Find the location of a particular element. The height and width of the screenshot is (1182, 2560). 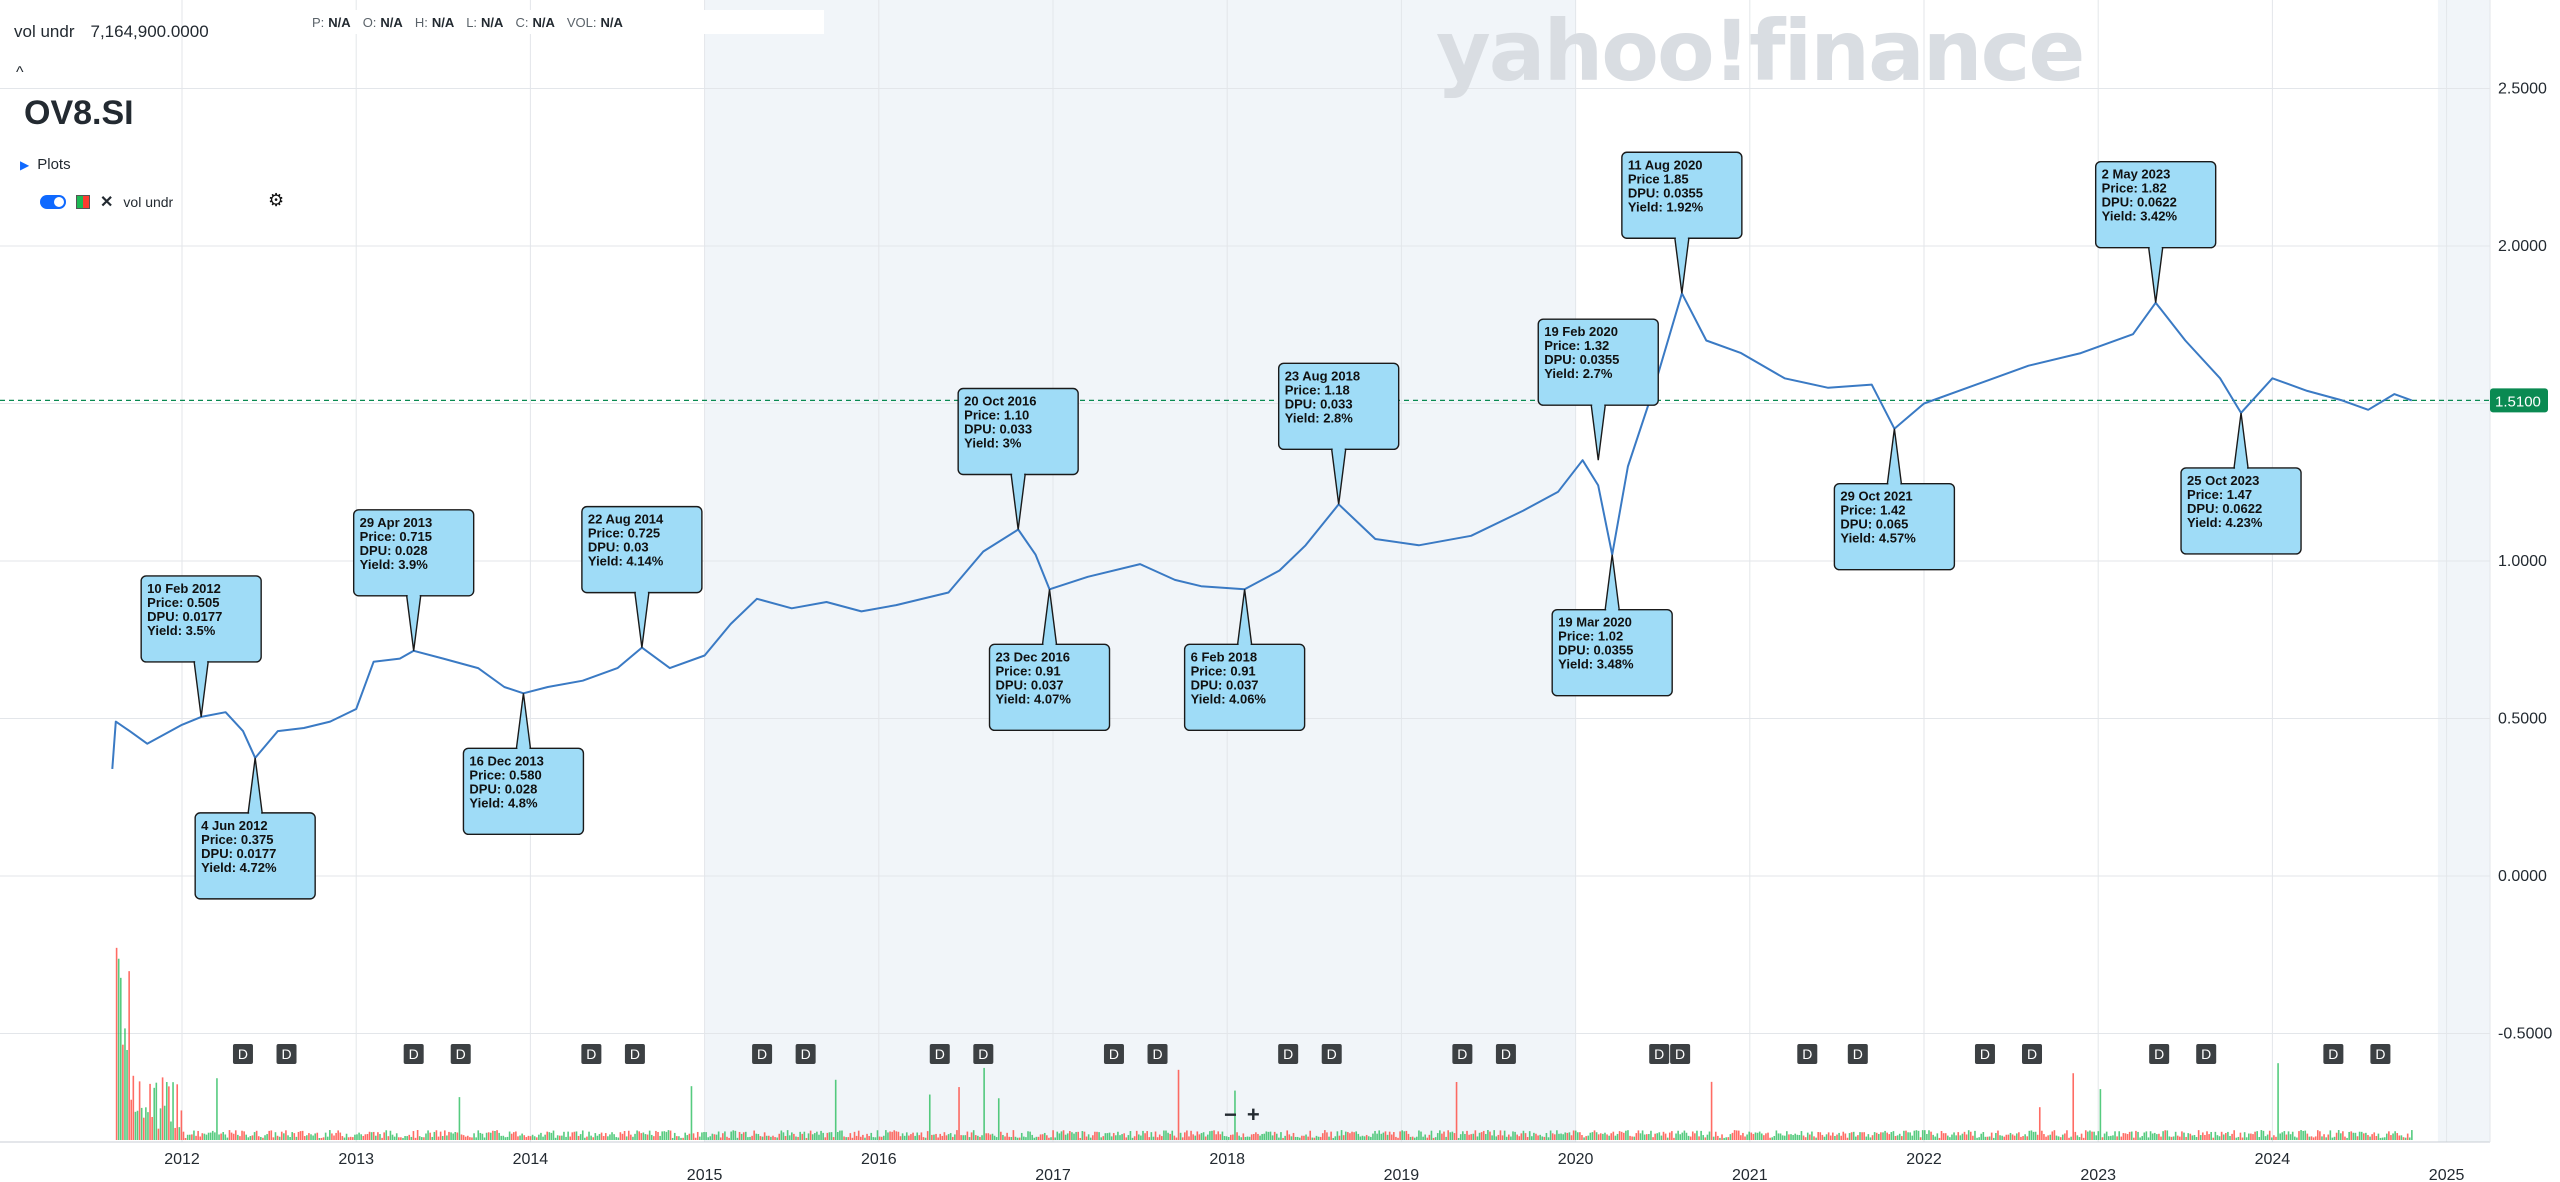

annotation-pointer is located at coordinates (523, 721).